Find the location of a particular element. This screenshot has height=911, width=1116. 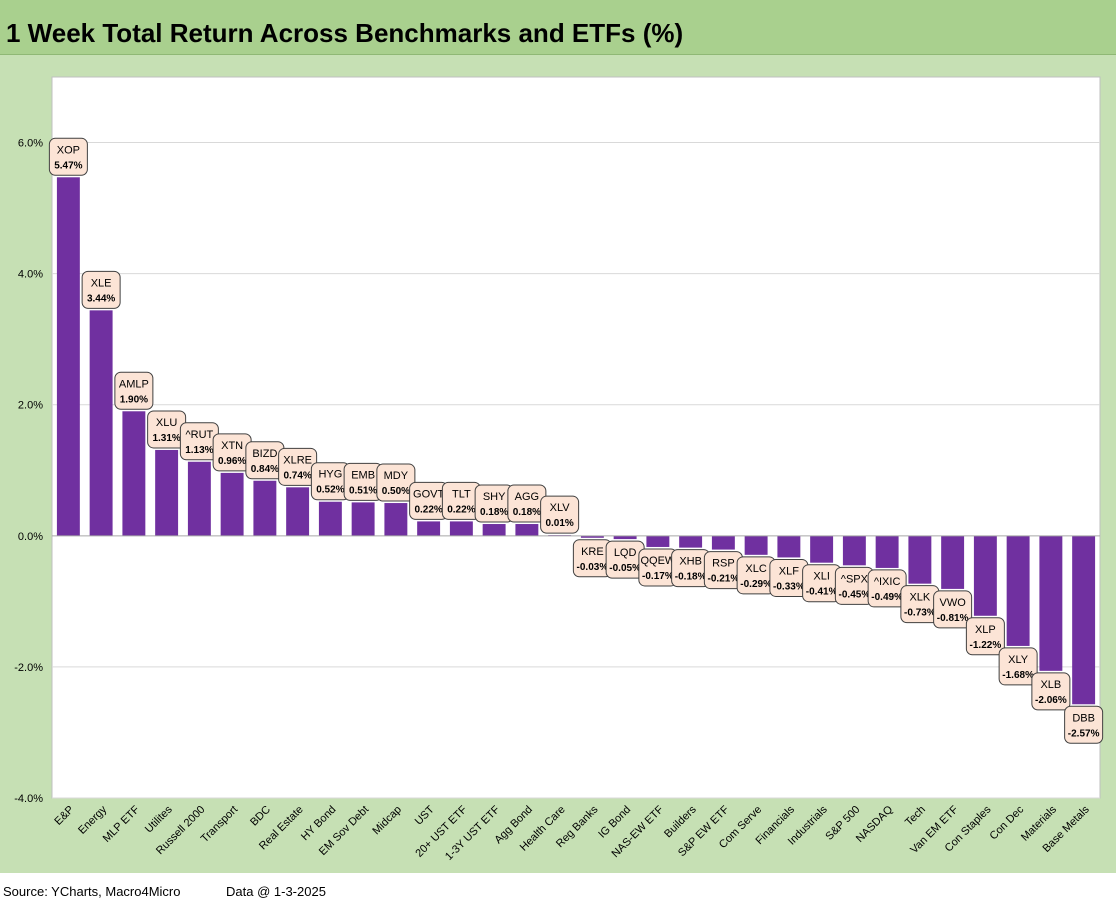

data-label: VWO -0.81% is located at coordinates (953, 609).